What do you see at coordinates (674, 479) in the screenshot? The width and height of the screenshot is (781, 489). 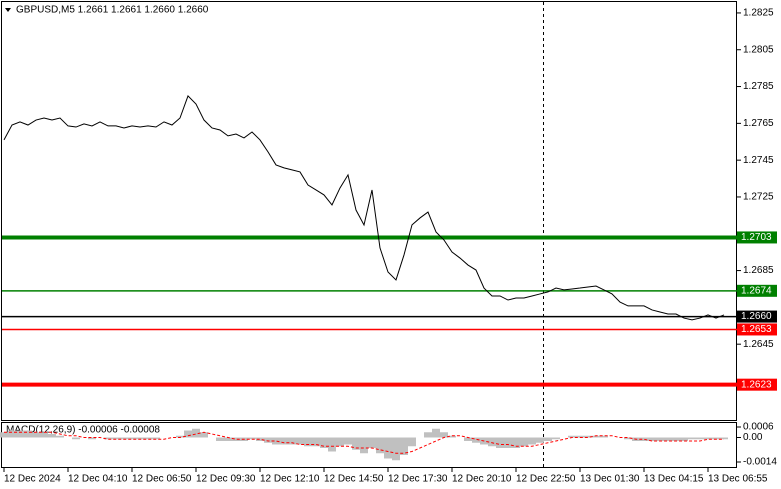 I see `x-tick-label: 13 Dec 04:15` at bounding box center [674, 479].